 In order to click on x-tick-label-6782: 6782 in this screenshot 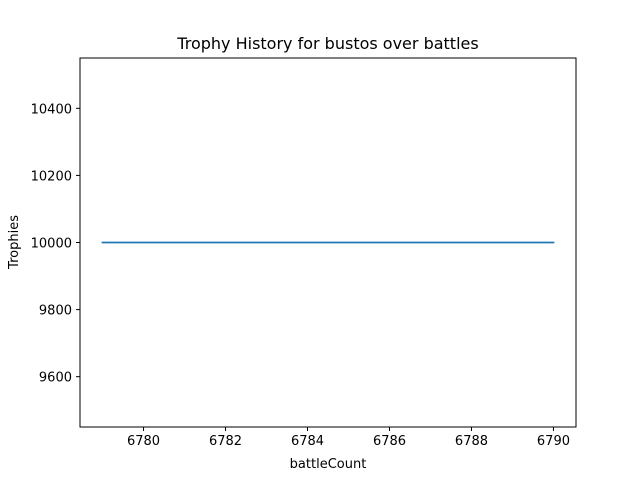, I will do `click(225, 441)`.